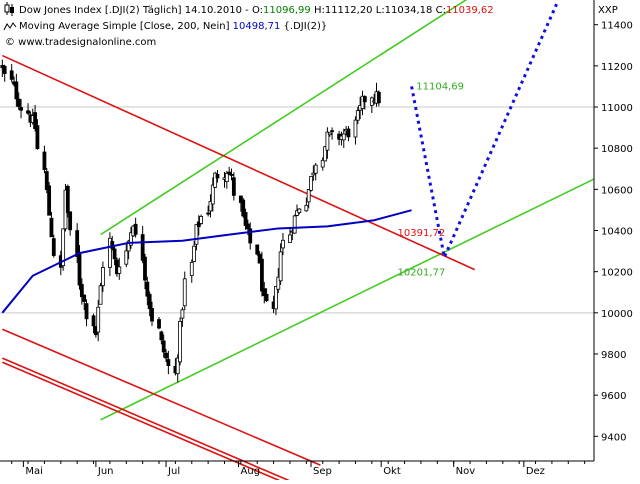 This screenshot has width=640, height=484. What do you see at coordinates (617, 232) in the screenshot?
I see `y-tick-label: 10400` at bounding box center [617, 232].